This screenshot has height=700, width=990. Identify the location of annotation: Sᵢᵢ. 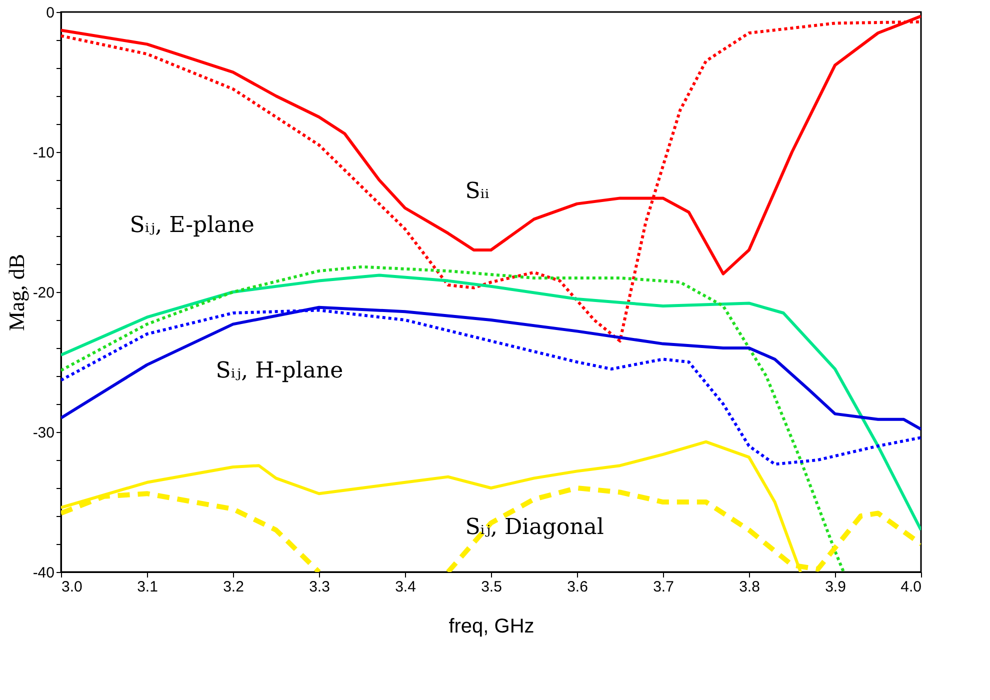
(477, 191).